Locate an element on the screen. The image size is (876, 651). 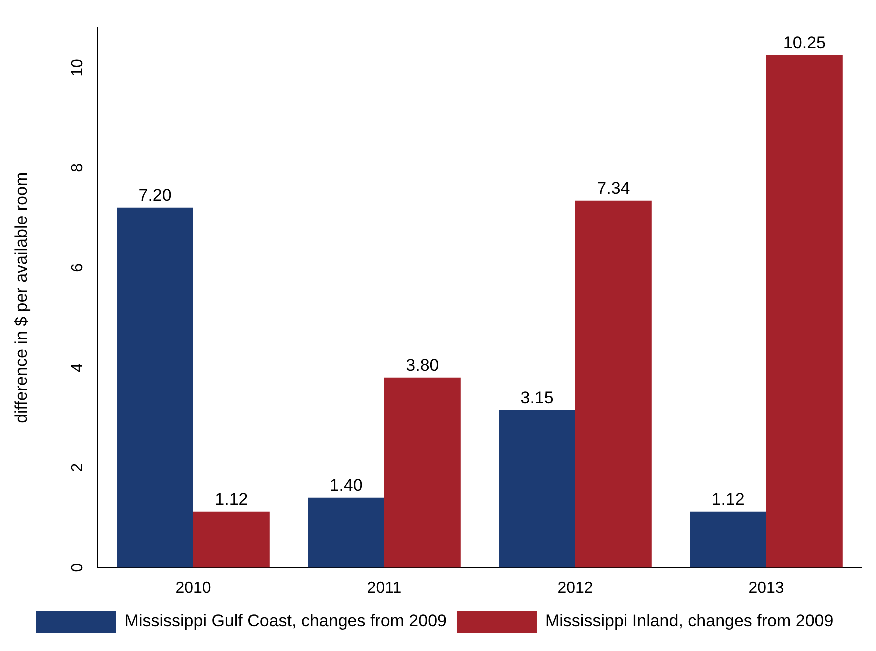
x-tick-label: 2013 is located at coordinates (766, 588).